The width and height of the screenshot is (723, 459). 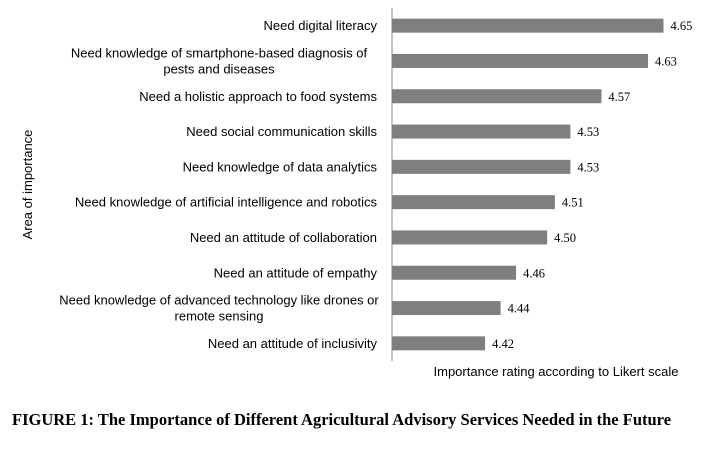 I want to click on value-label: 4.44, so click(x=519, y=309).